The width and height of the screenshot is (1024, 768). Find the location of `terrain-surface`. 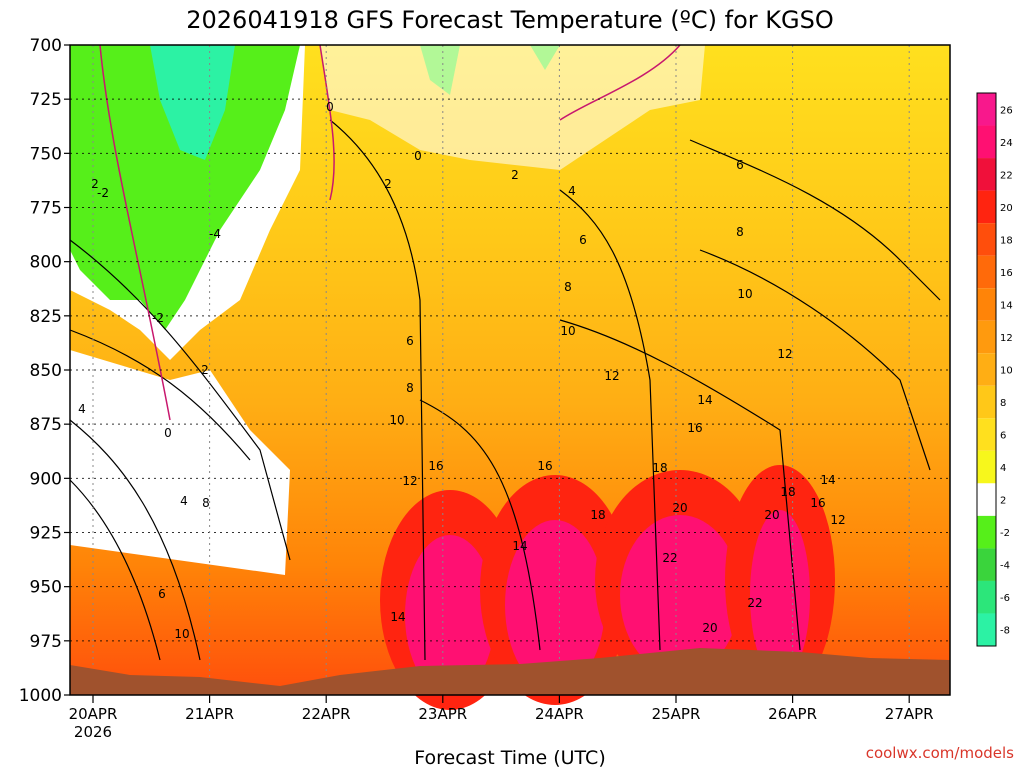

terrain-surface is located at coordinates (510, 671).